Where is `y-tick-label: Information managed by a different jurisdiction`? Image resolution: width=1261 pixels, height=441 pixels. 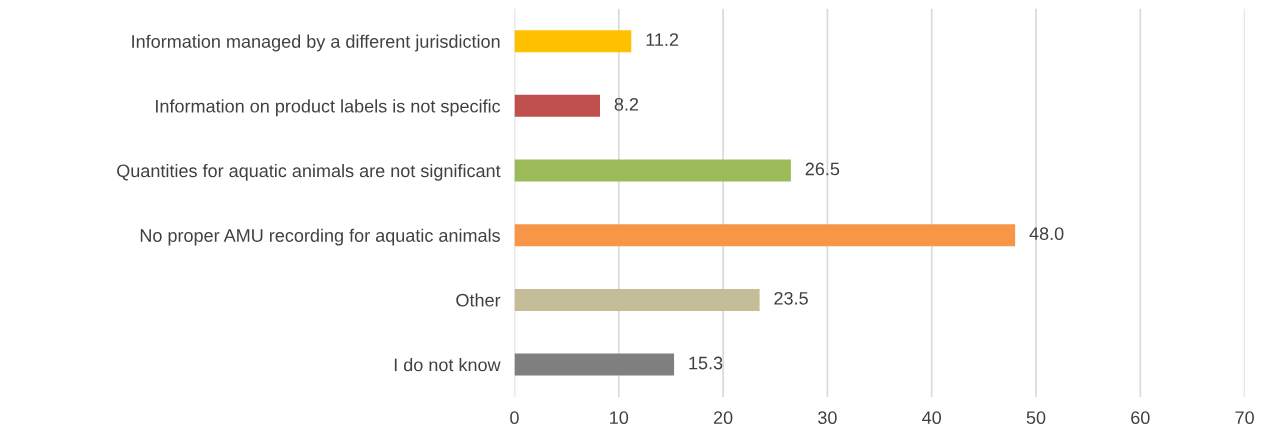
y-tick-label: Information managed by a different jurisdiction is located at coordinates (316, 43).